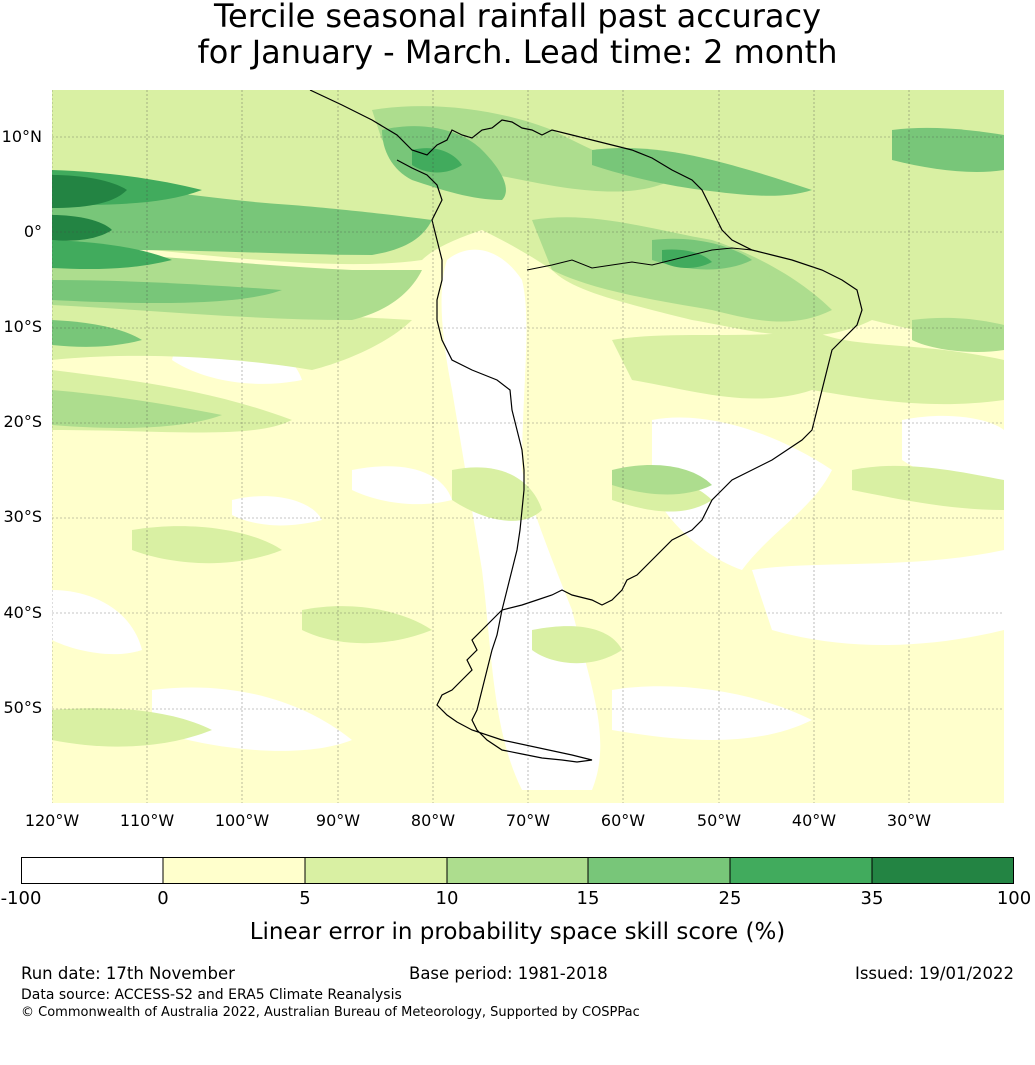 The width and height of the screenshot is (1035, 1065). I want to click on lat-label-40s: 40°S, so click(22, 612).